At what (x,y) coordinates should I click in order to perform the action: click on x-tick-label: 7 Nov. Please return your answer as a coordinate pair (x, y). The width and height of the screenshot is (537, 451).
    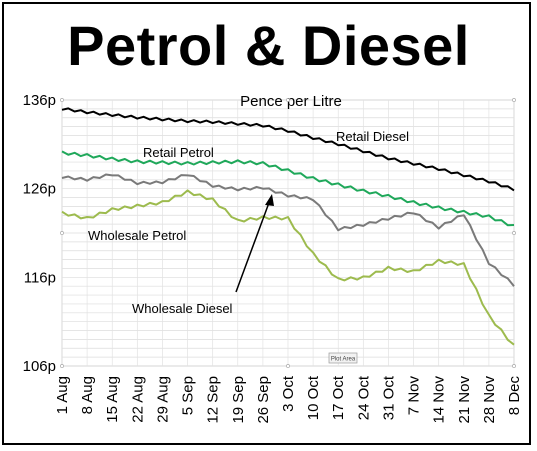
    Looking at the image, I should click on (414, 396).